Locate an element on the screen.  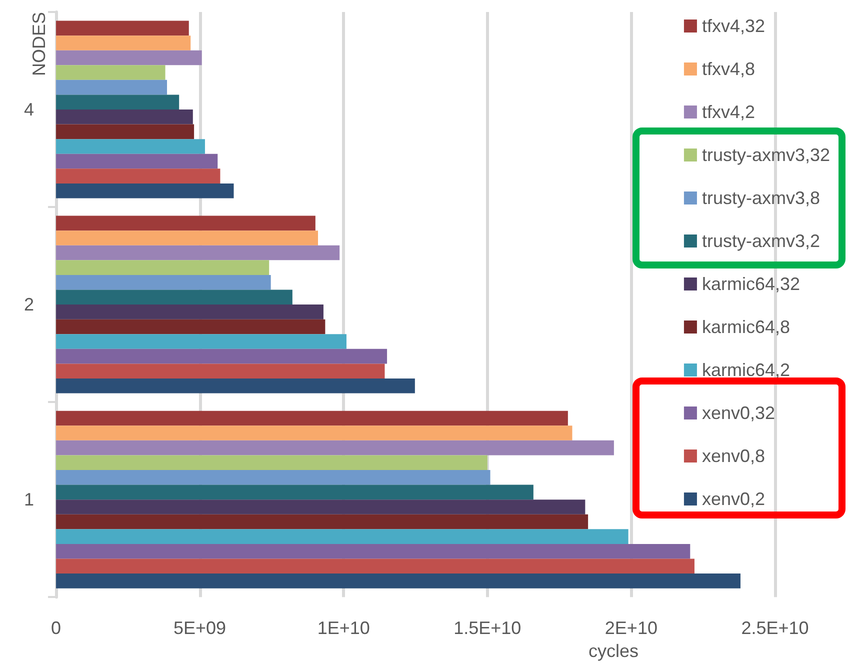
y-tick-label: 1 is located at coordinates (29, 500).